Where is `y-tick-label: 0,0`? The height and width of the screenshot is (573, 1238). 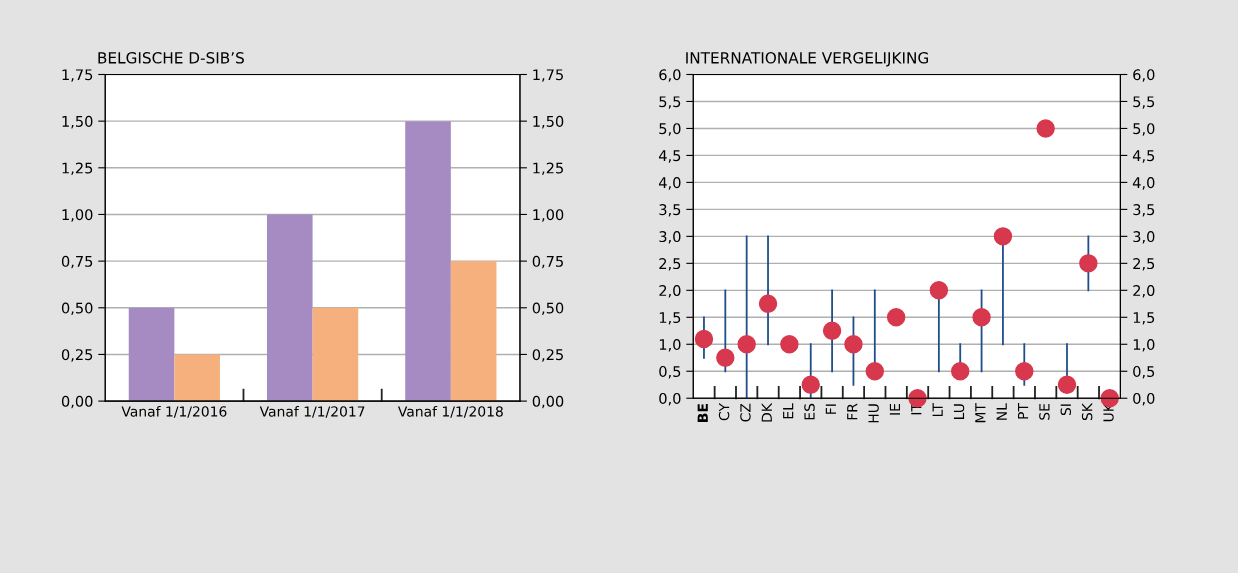 y-tick-label: 0,0 is located at coordinates (670, 399).